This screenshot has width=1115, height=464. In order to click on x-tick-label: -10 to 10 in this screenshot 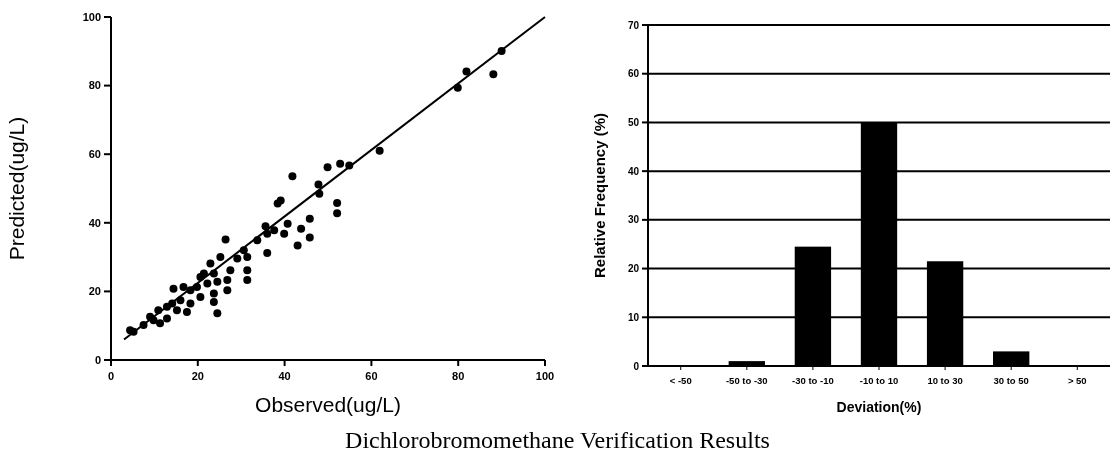, I will do `click(879, 380)`.